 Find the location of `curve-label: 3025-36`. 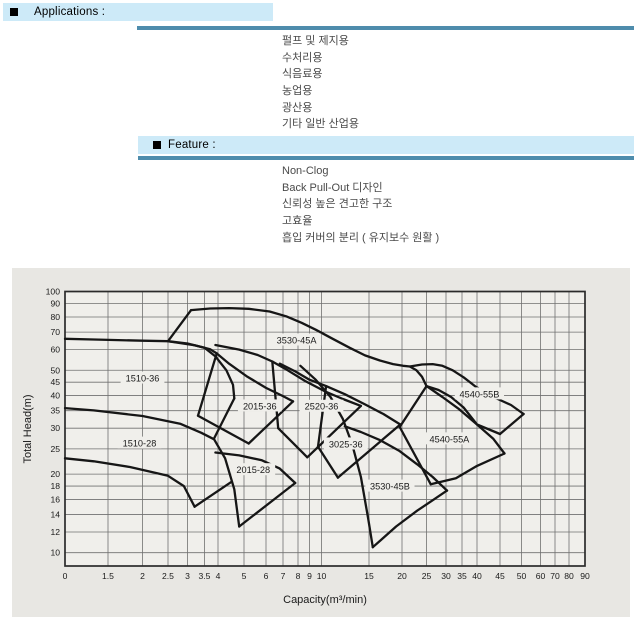

curve-label: 3025-36 is located at coordinates (346, 444).